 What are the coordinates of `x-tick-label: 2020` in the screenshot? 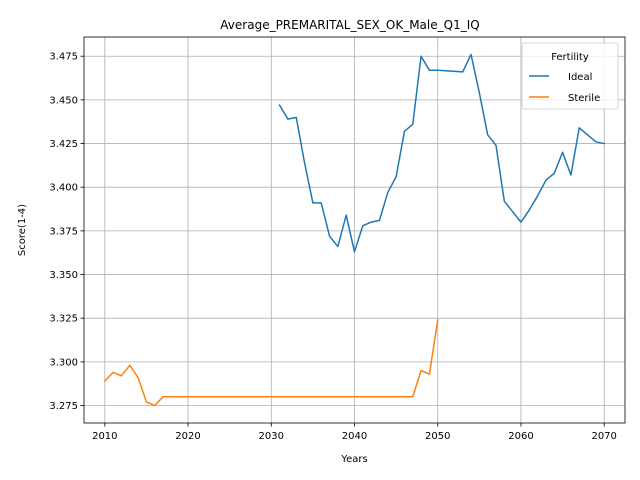 It's located at (187, 436).